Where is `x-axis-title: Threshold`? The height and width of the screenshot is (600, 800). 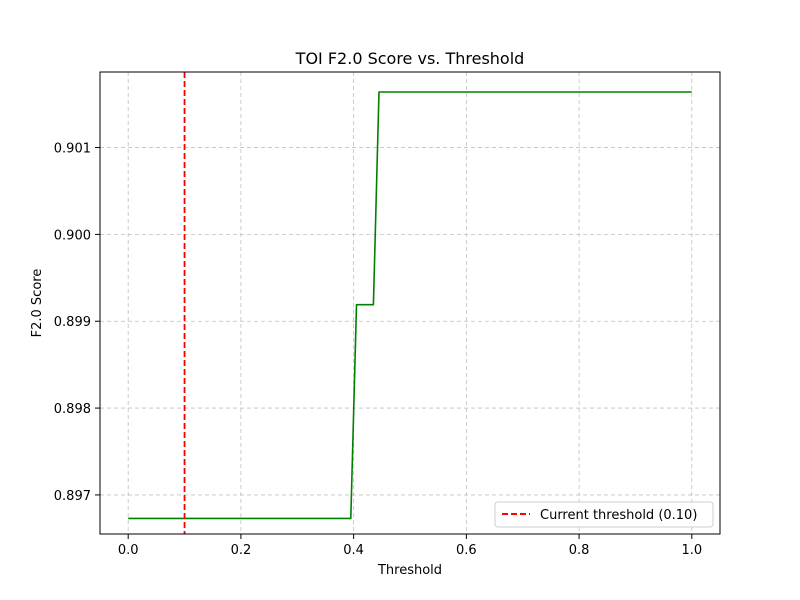 x-axis-title: Threshold is located at coordinates (409, 570).